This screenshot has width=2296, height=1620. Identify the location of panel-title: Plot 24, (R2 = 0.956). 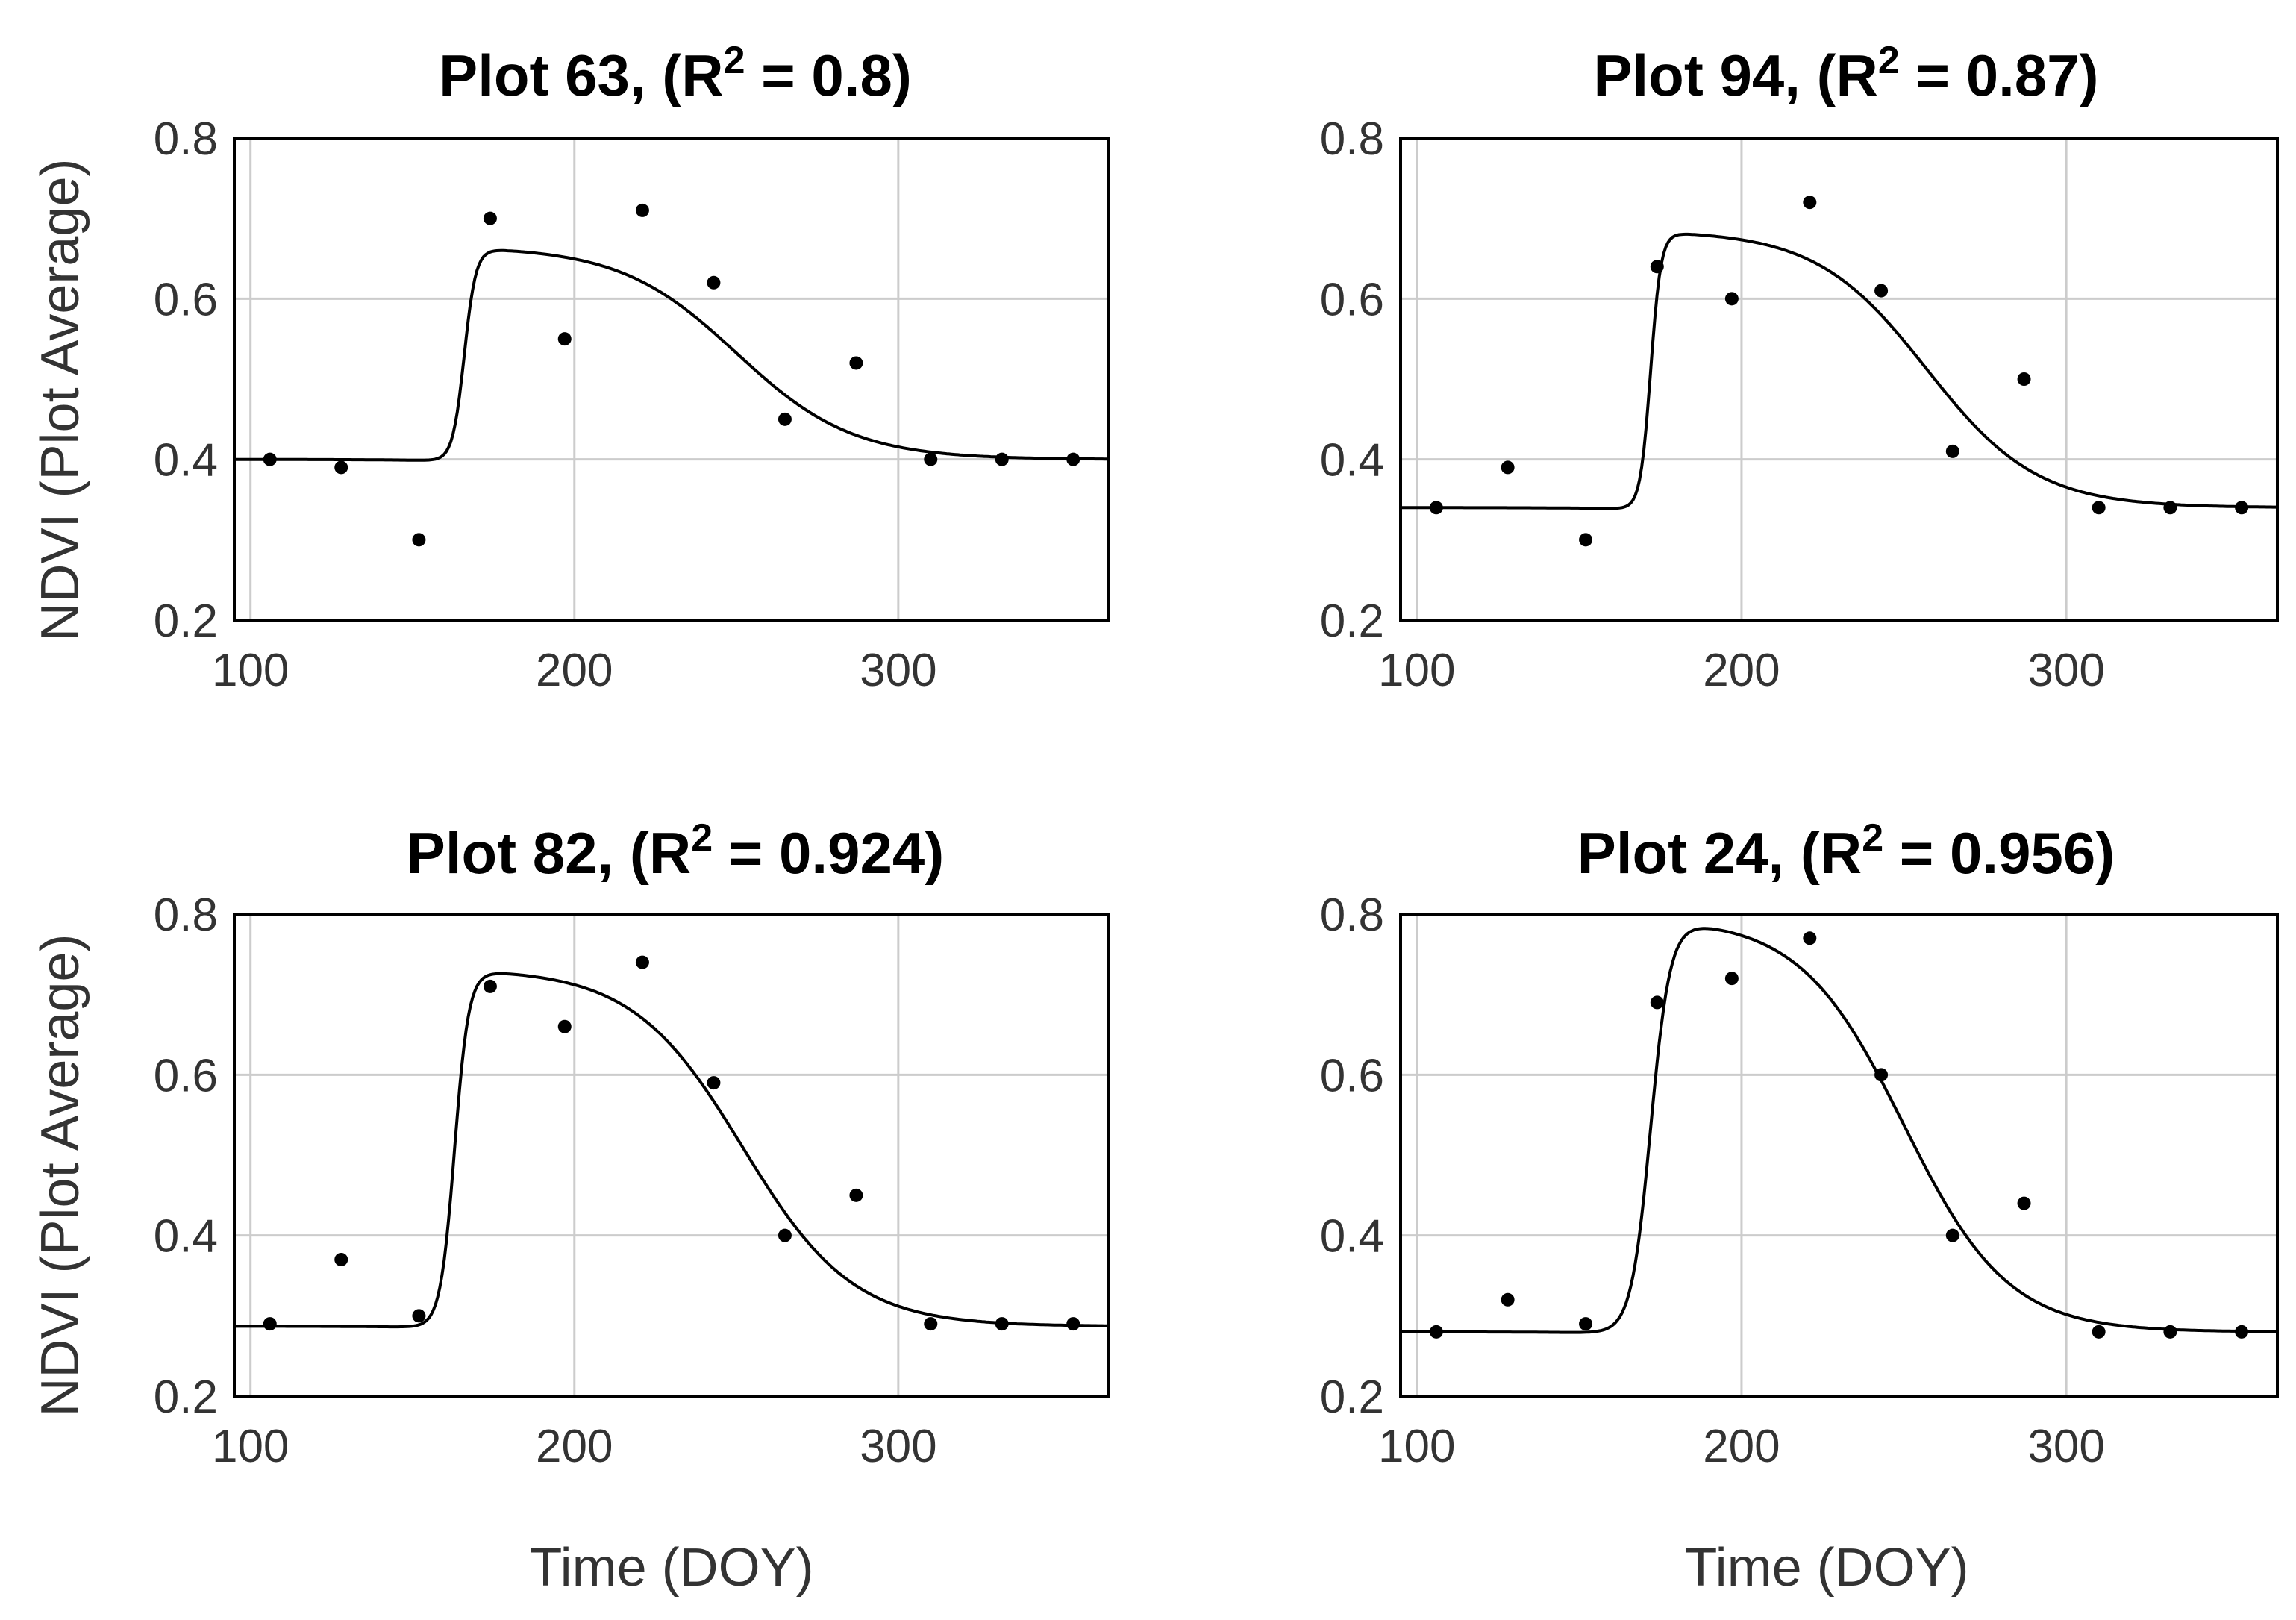
(1846, 851).